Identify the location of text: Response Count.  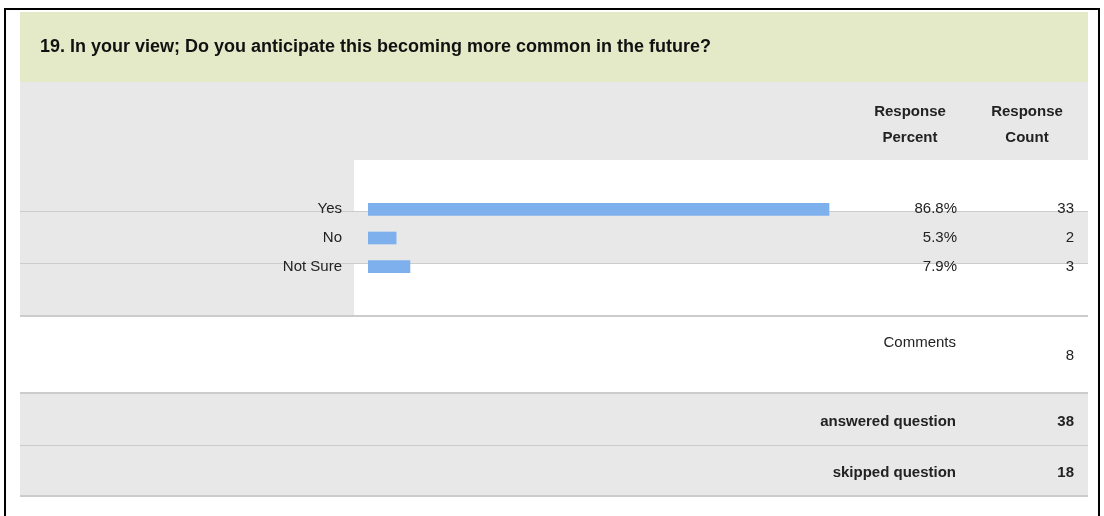
(1027, 124).